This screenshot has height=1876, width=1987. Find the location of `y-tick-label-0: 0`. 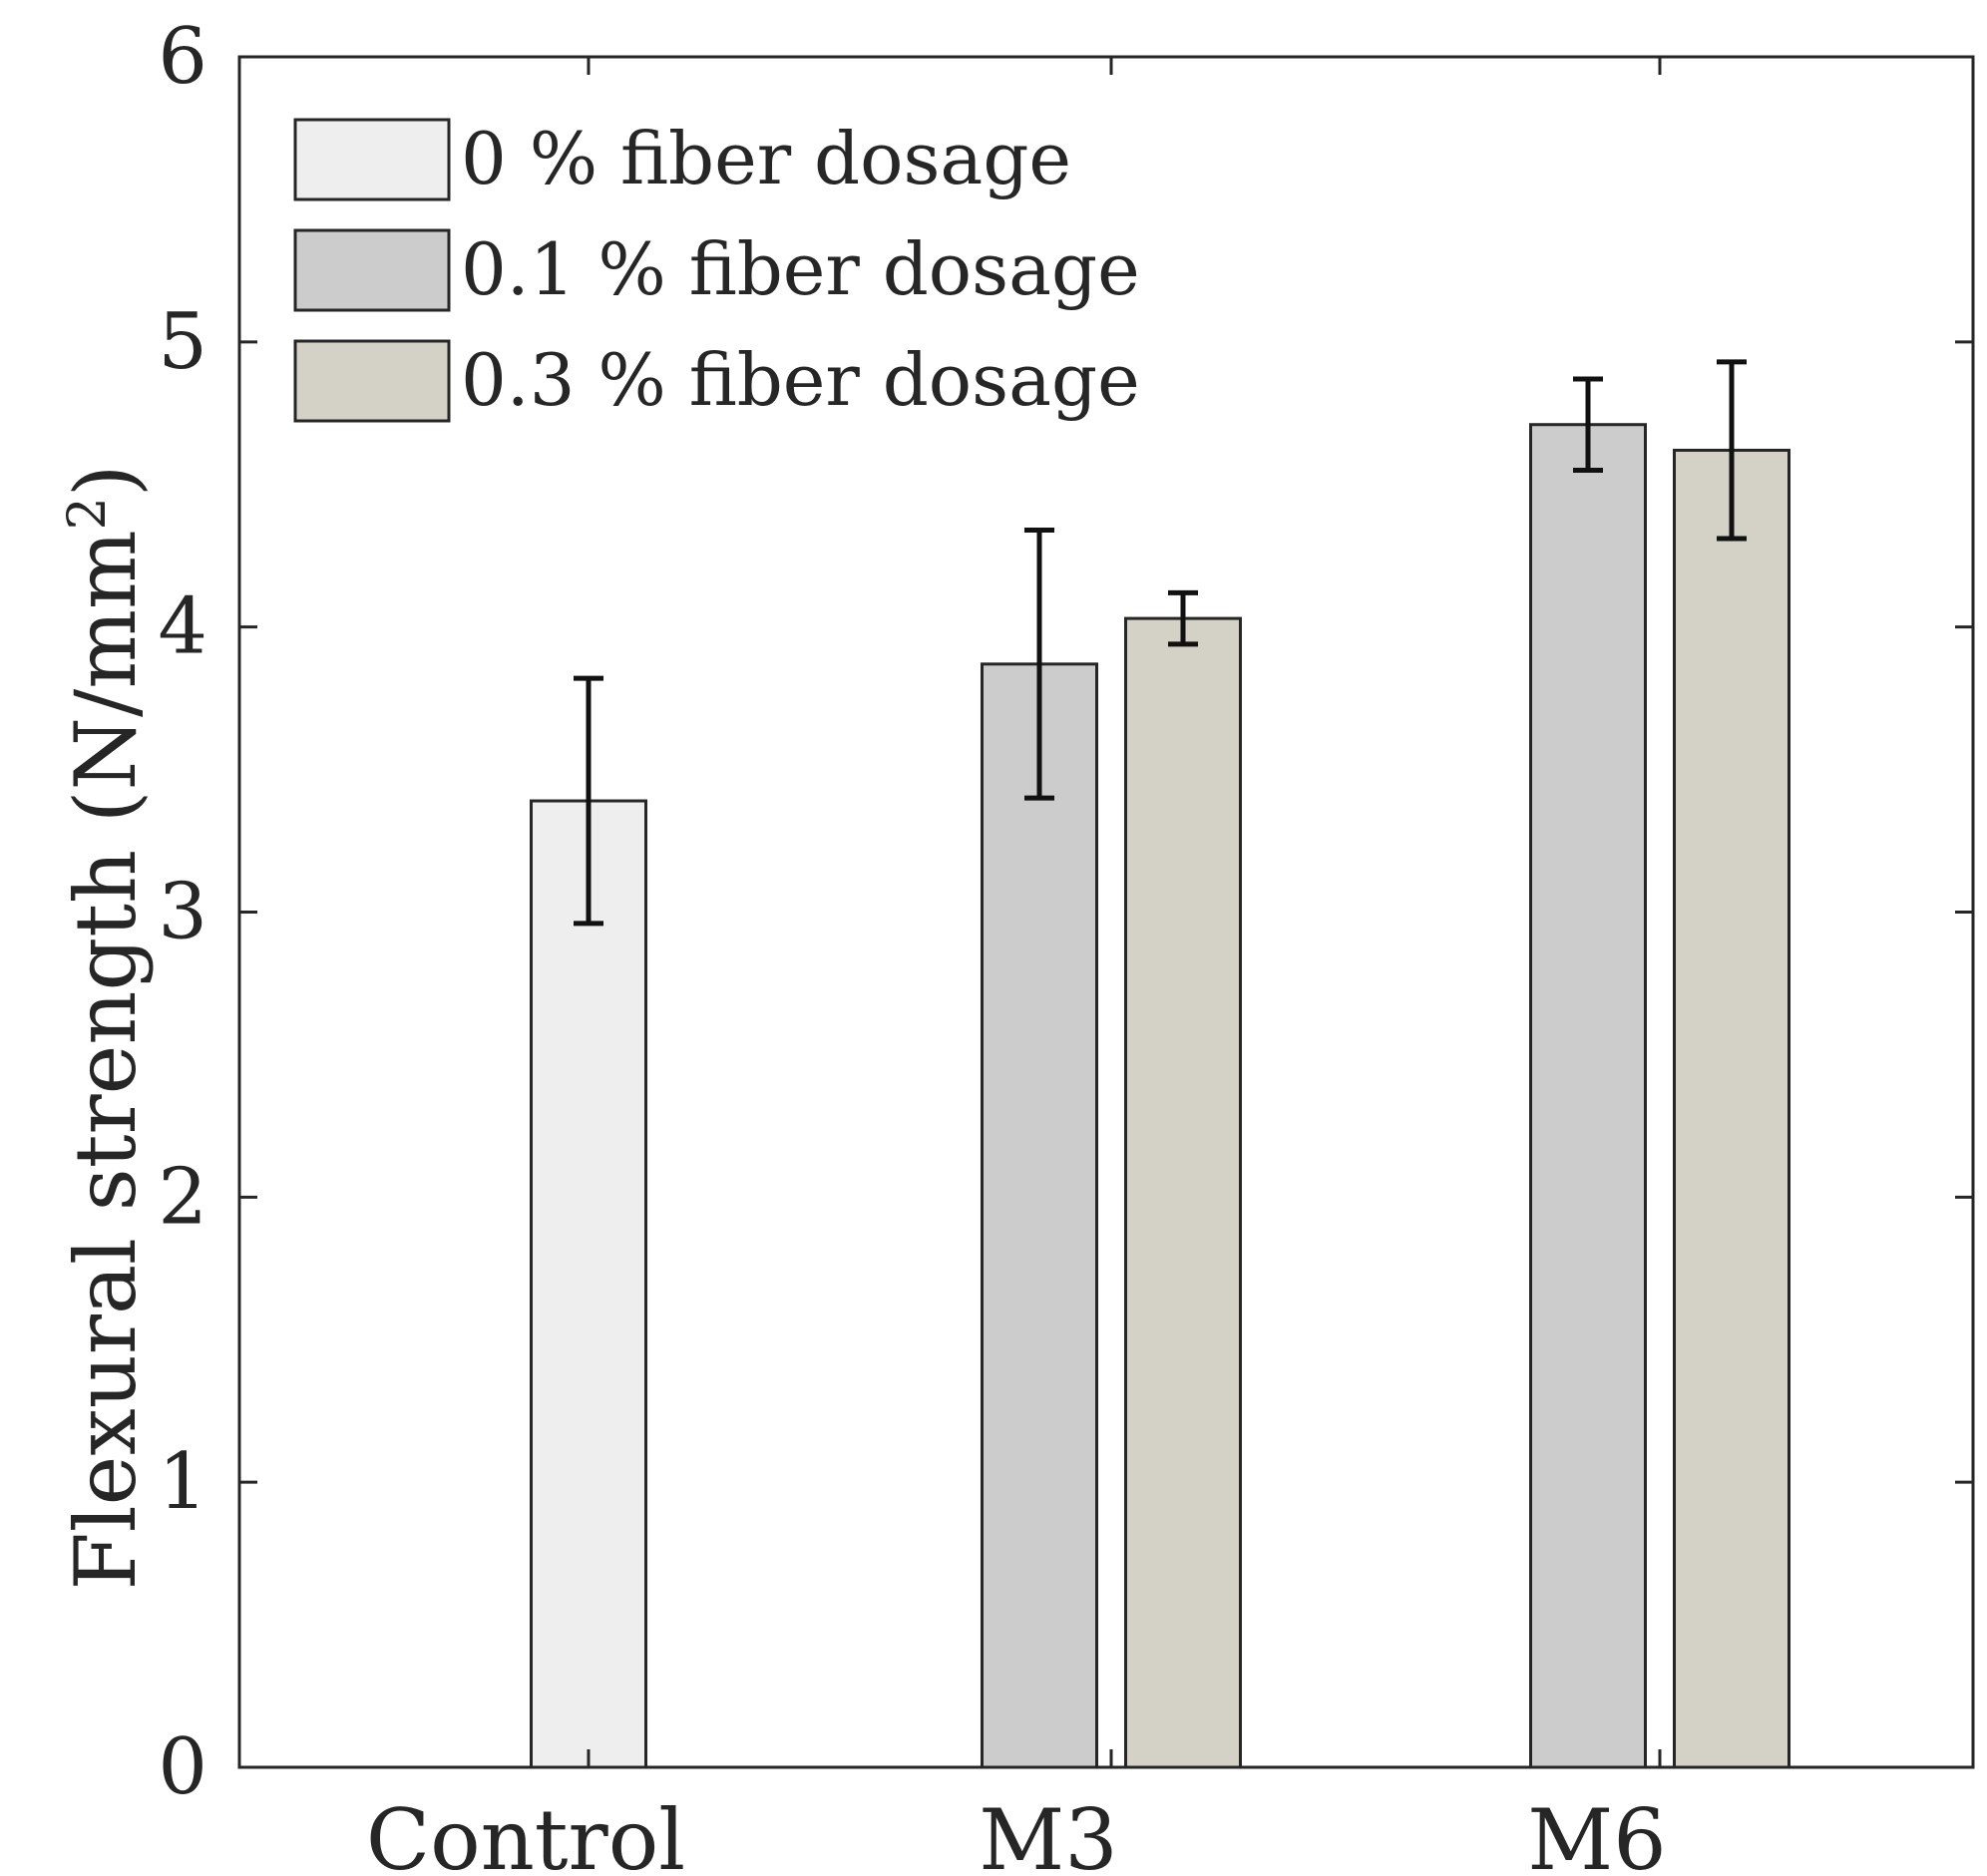

y-tick-label-0: 0 is located at coordinates (182, 1767).